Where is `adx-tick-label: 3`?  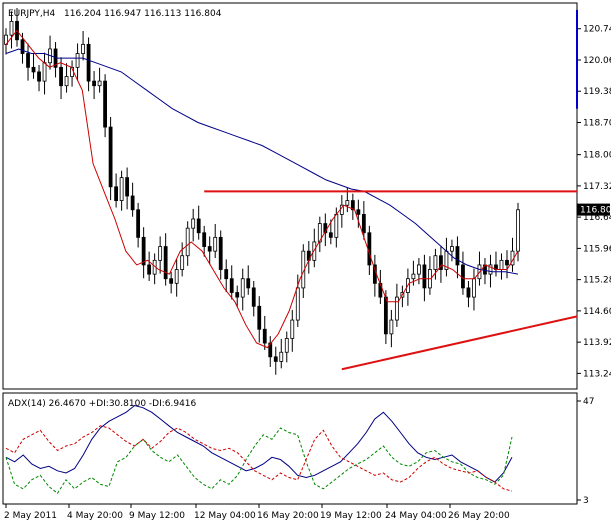
adx-tick-label: 3 is located at coordinates (586, 501).